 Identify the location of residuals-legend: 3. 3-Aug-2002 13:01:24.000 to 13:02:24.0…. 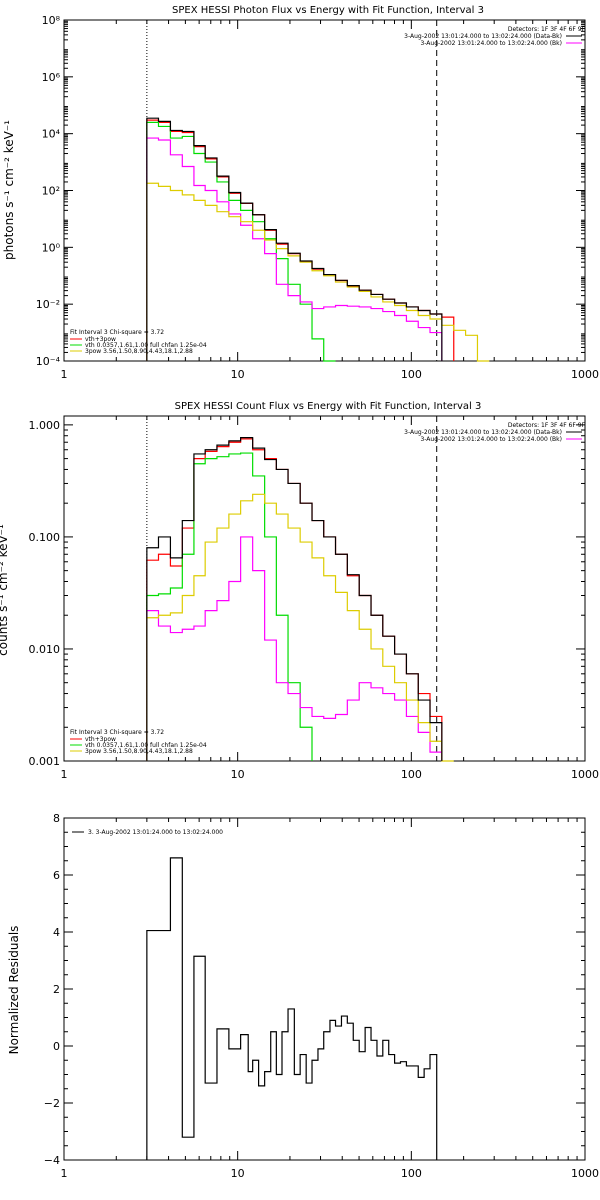
(147, 832).